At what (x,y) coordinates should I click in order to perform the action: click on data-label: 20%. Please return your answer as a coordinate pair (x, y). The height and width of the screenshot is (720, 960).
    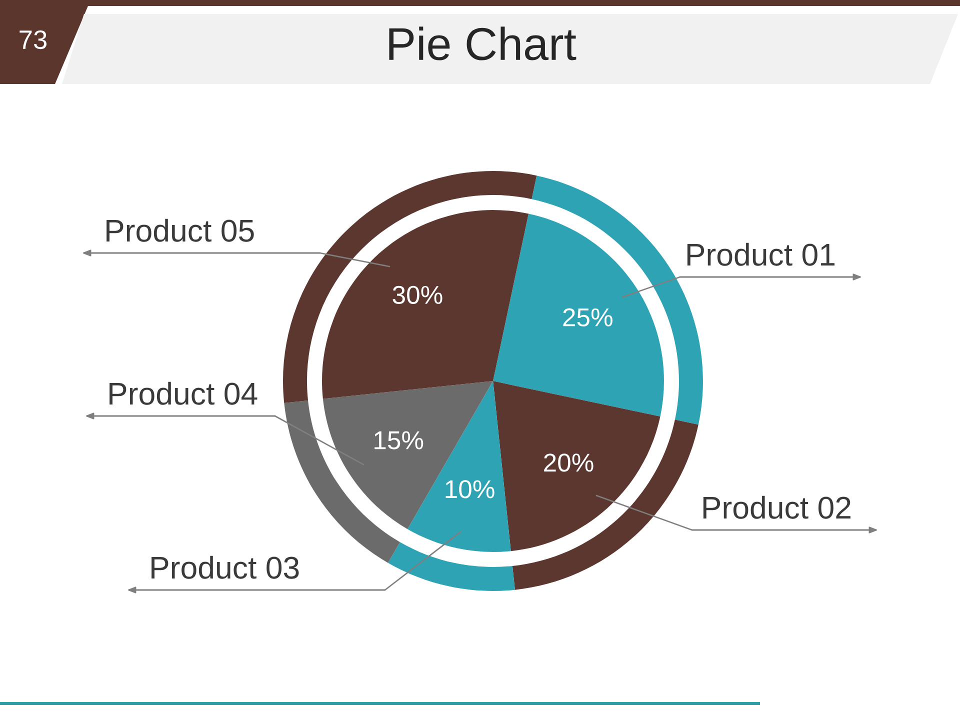
    Looking at the image, I should click on (569, 463).